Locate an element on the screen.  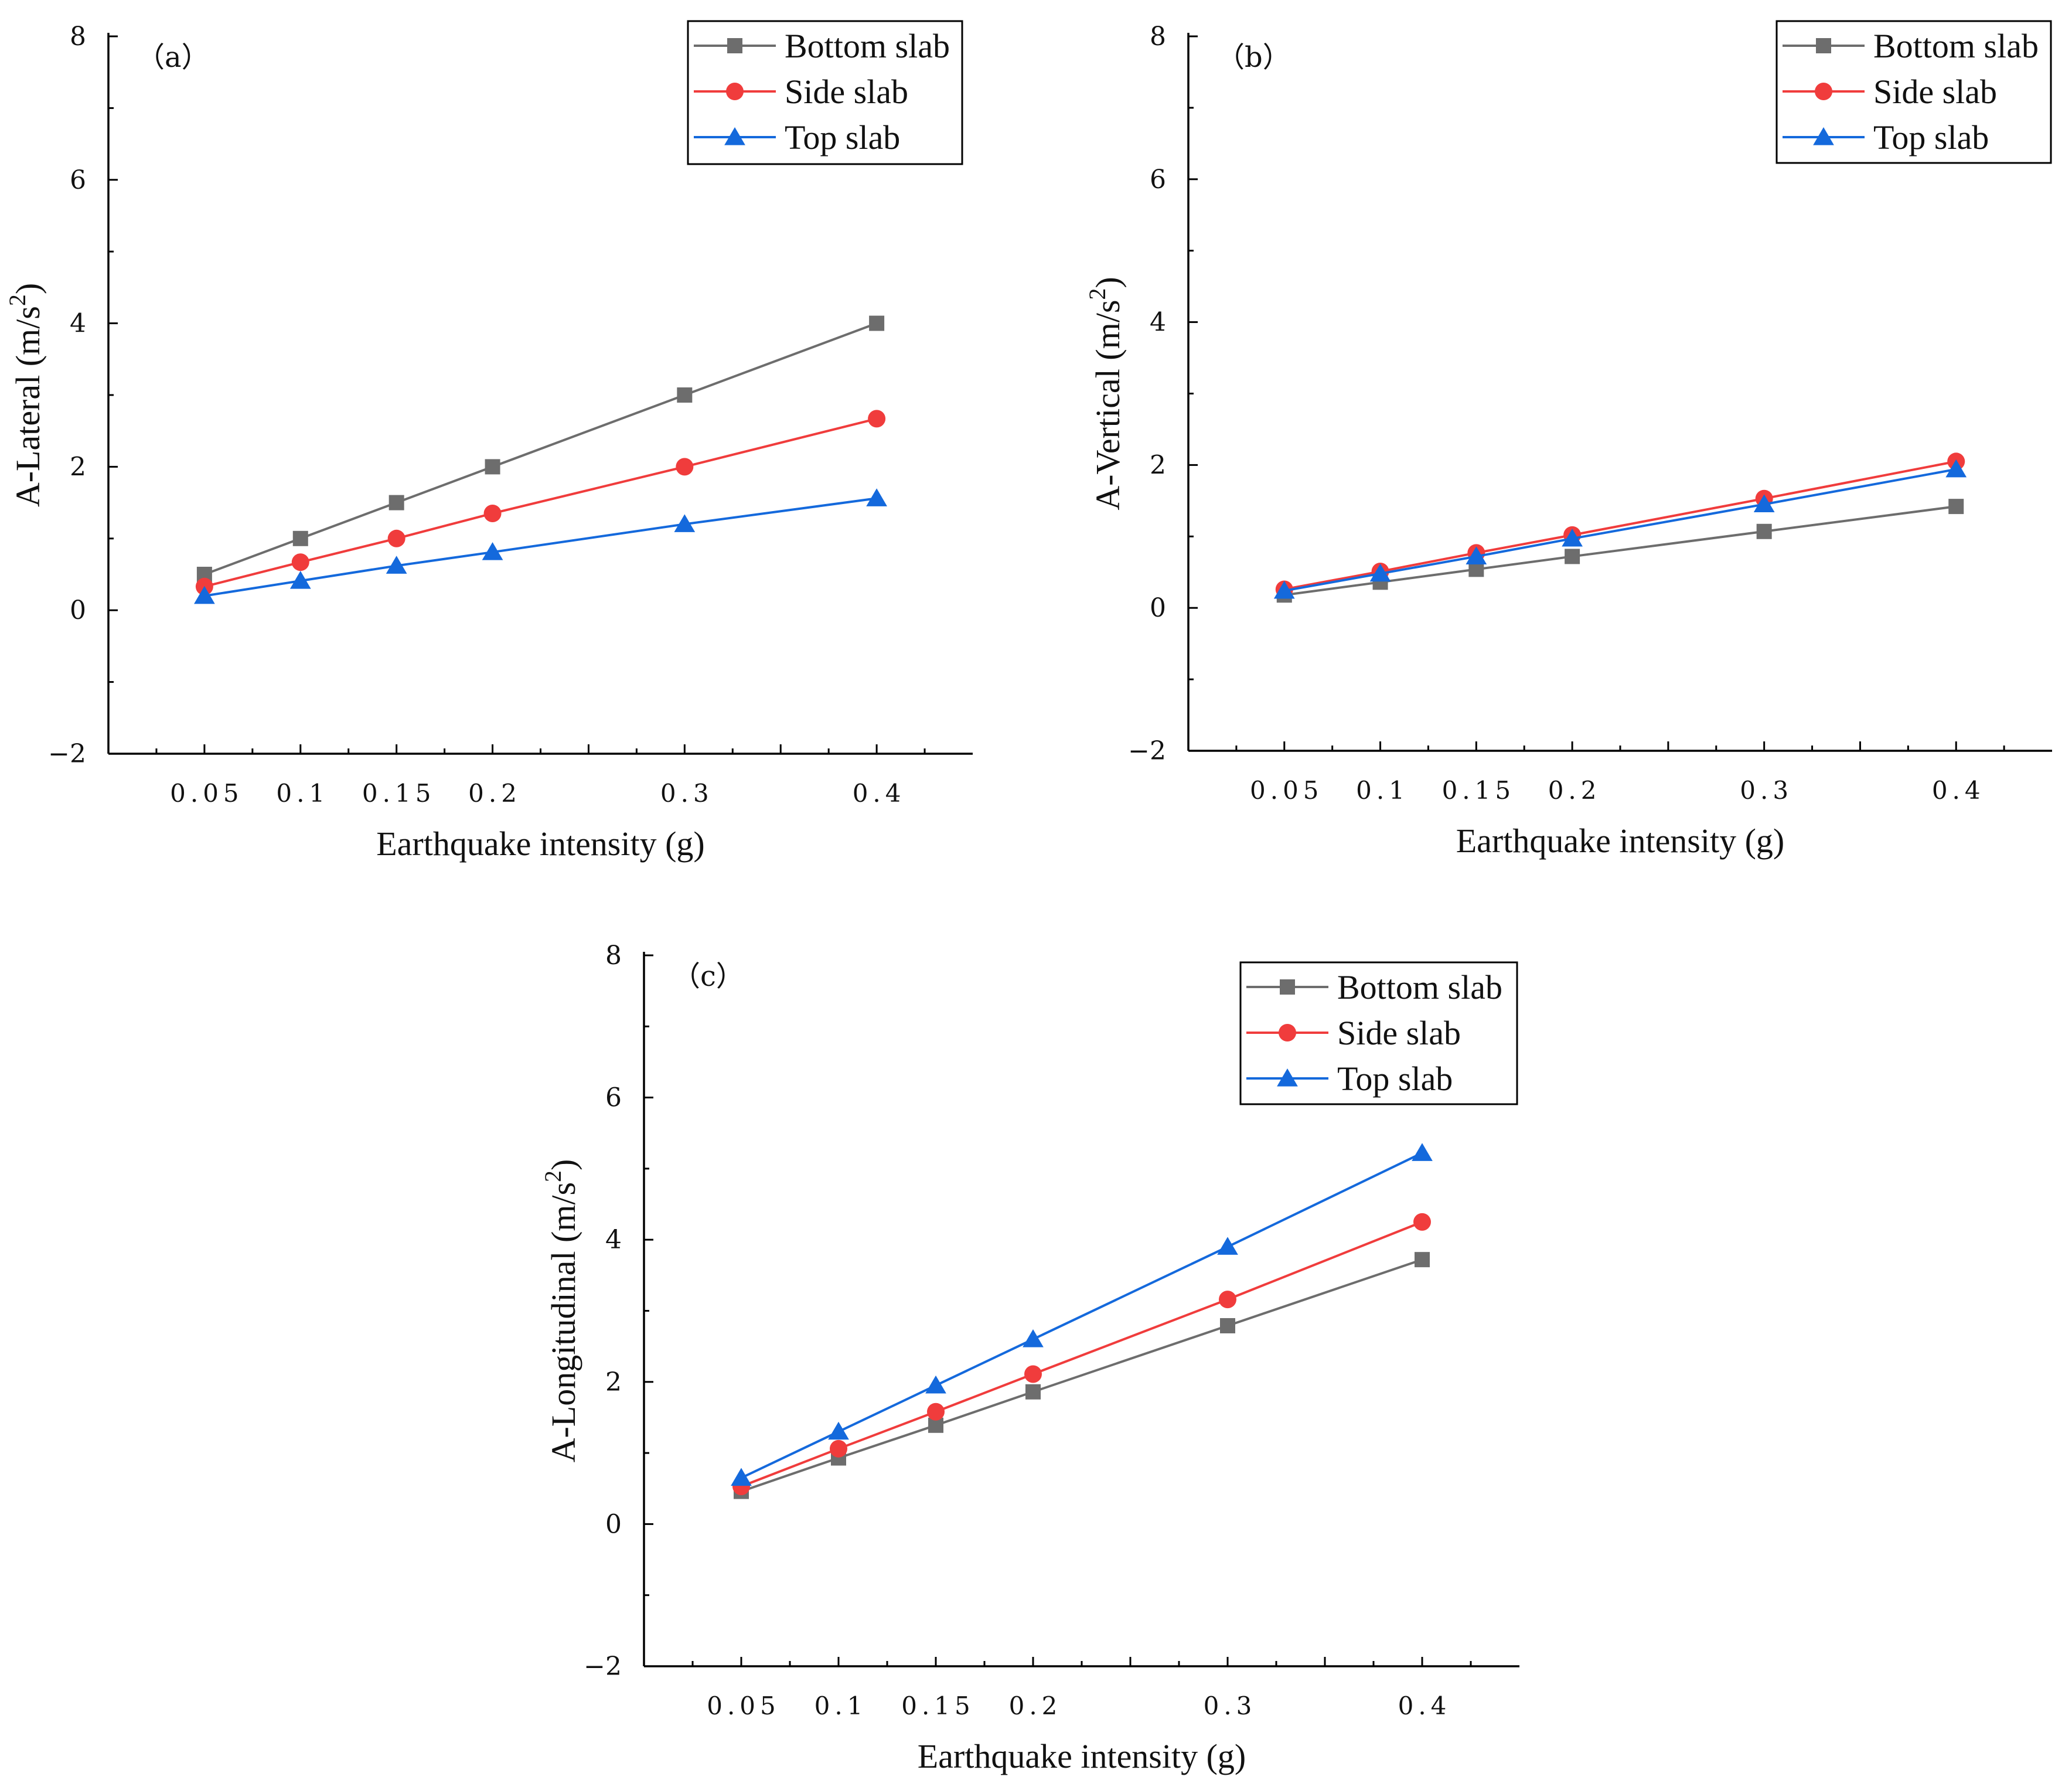
y-axis-title-text: A-Vertical (m/s is located at coordinates (1108, 405).